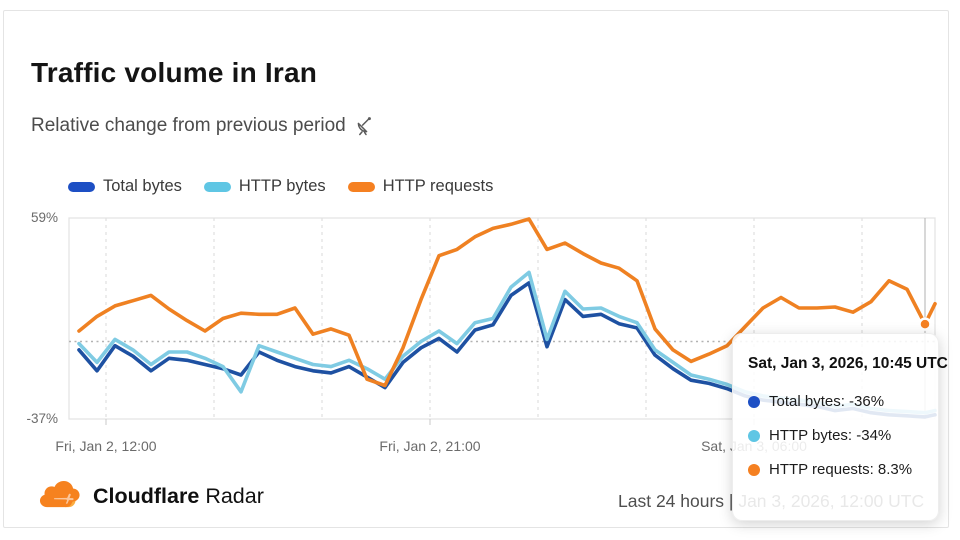  I want to click on legend-label: Total bytes, so click(142, 186).